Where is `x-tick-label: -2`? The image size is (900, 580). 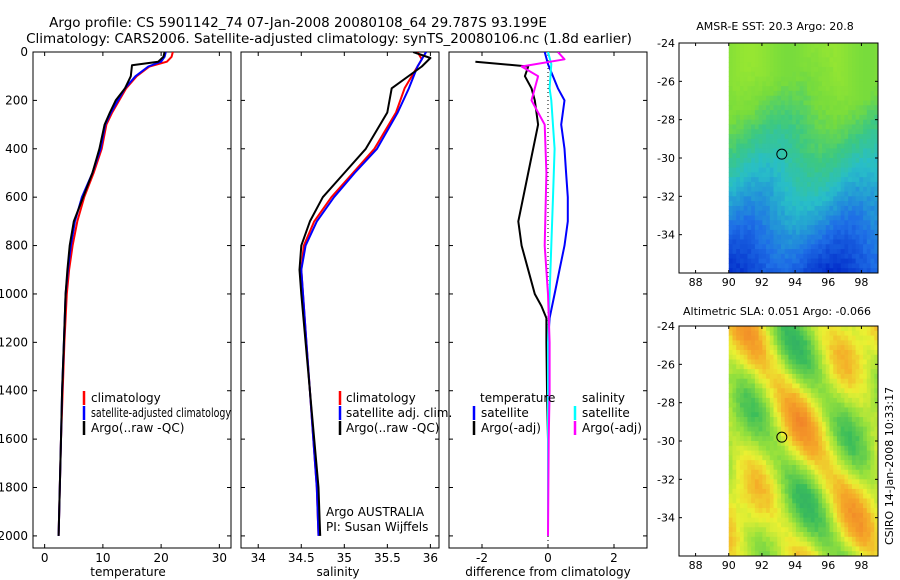
x-tick-label: -2 is located at coordinates (482, 558).